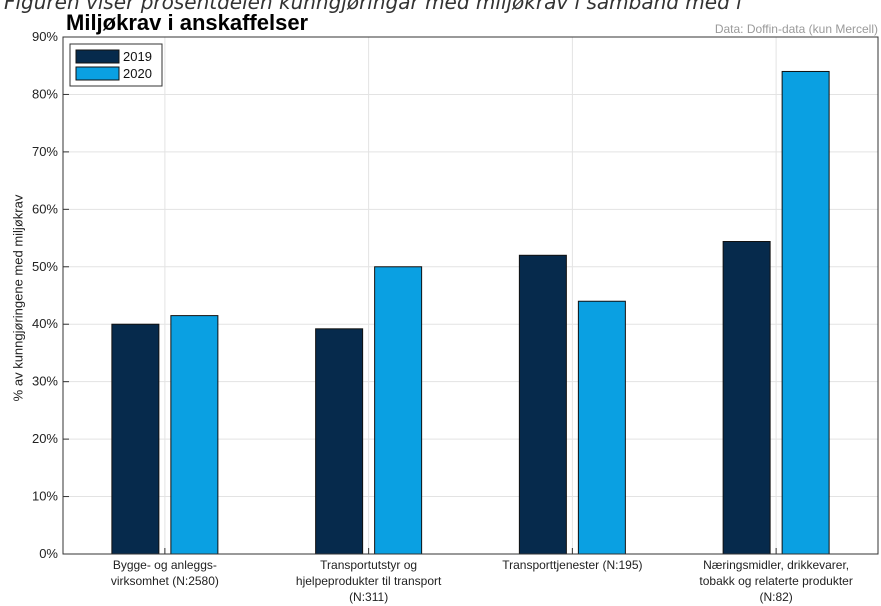  What do you see at coordinates (165, 573) in the screenshot?
I see `x-category-label: Bygge- og anleggs-virksomhet (N:2580)` at bounding box center [165, 573].